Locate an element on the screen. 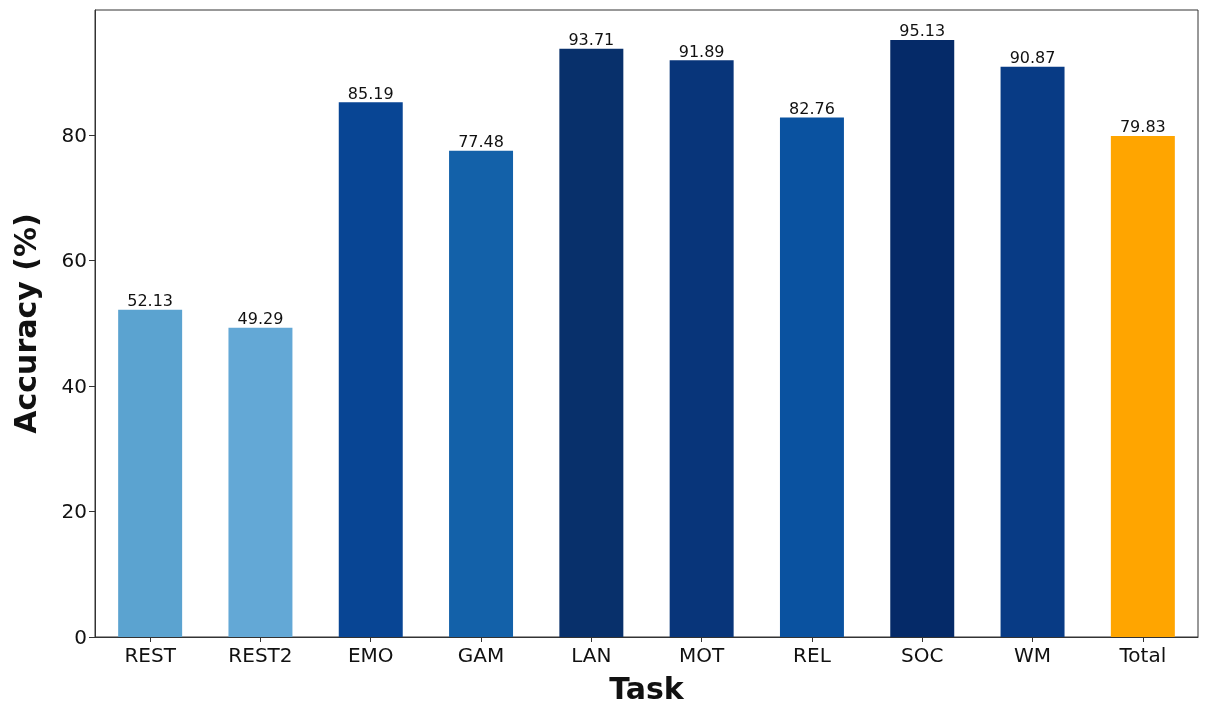 This screenshot has height=717, width=1210. x-tick-label: REL is located at coordinates (812, 655).